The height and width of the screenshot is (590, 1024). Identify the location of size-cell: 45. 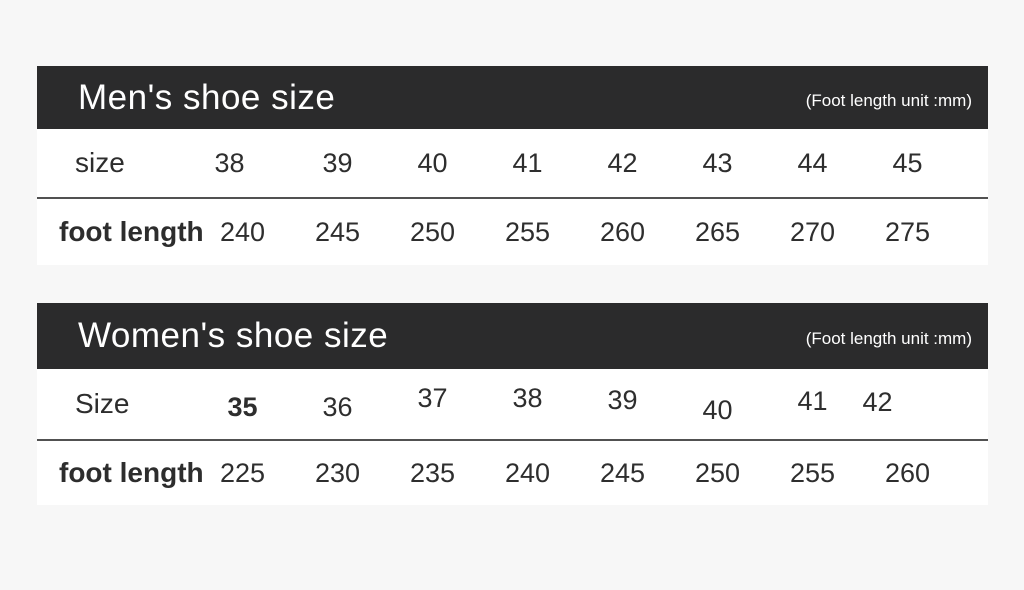
(907, 162).